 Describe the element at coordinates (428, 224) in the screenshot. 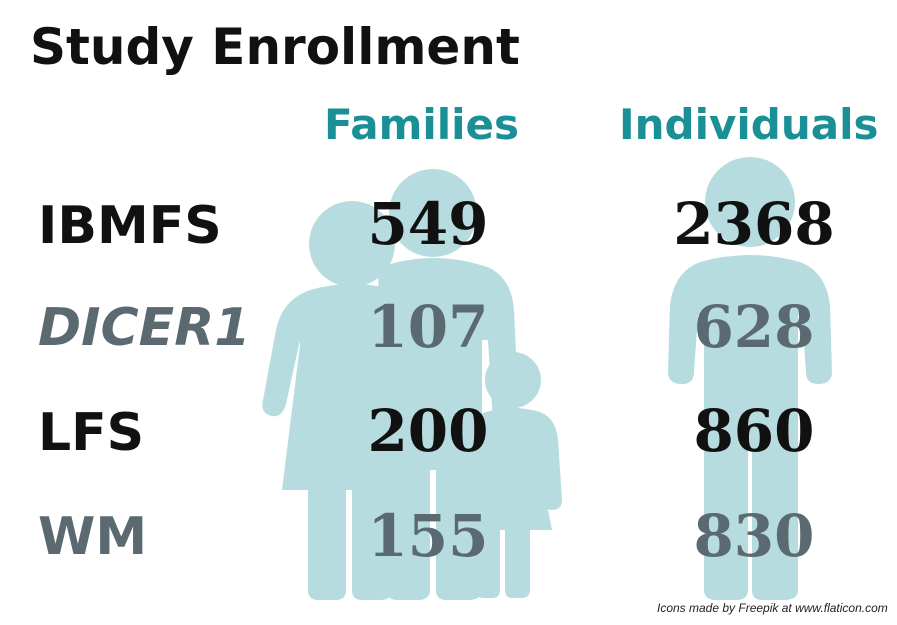

I see `families-value-ibmfs: 549` at that location.